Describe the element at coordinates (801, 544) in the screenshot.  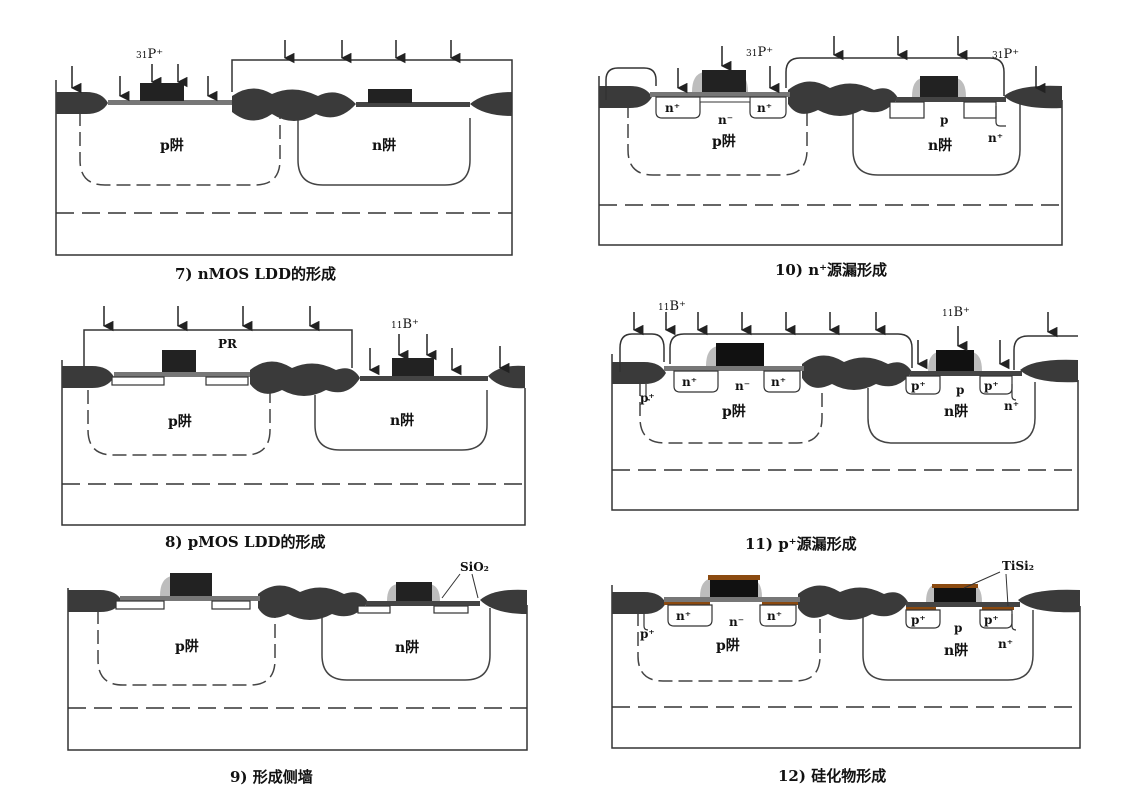
I see `caption-11: 11) p⁺源漏形成` at that location.